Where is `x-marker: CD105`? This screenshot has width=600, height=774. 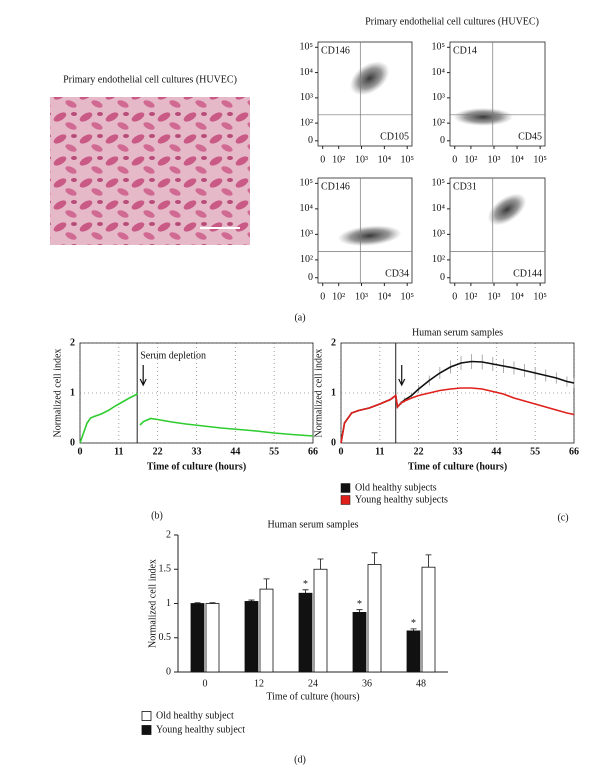
x-marker: CD105 is located at coordinates (394, 136).